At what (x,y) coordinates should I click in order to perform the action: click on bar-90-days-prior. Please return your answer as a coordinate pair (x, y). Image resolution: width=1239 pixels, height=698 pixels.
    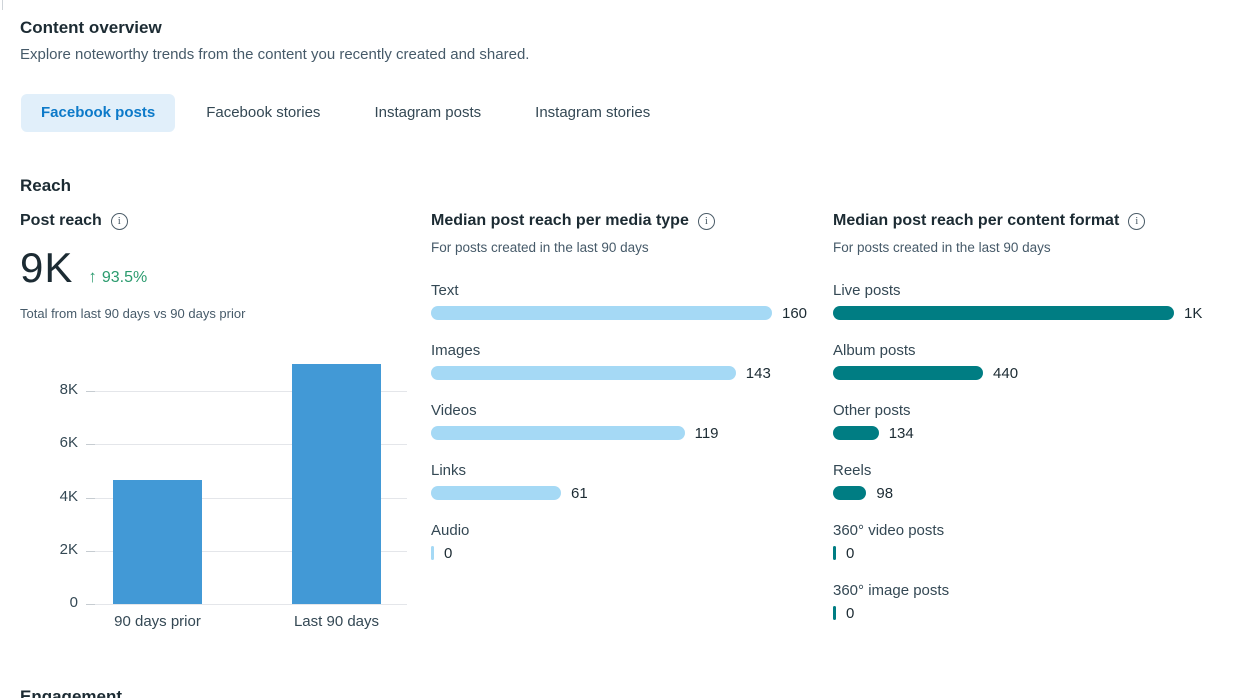
    Looking at the image, I should click on (157, 542).